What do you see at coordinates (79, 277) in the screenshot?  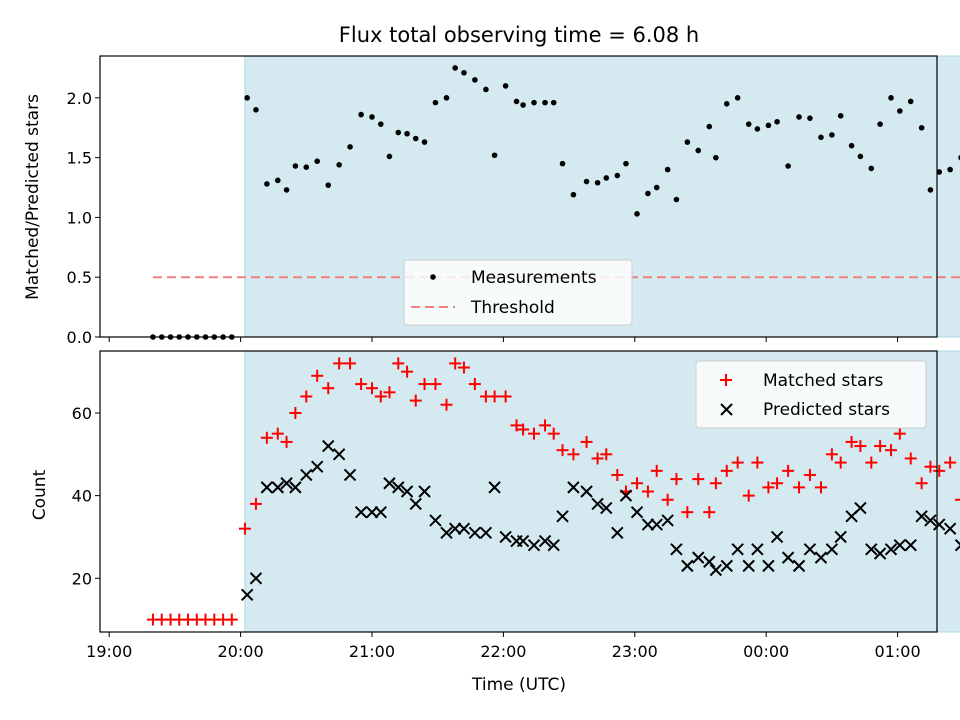 I see `y-tick-label: 0.5` at bounding box center [79, 277].